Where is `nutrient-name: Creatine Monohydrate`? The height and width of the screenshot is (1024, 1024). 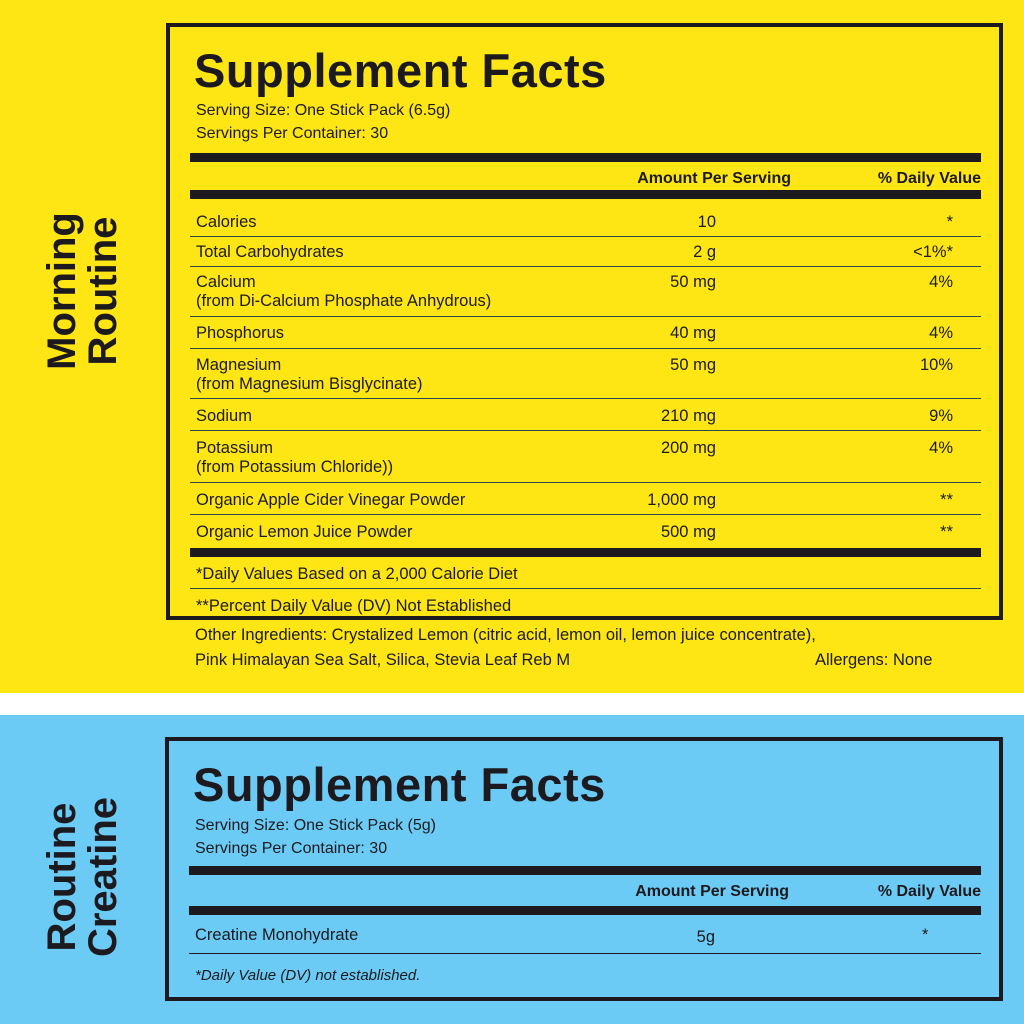
nutrient-name: Creatine Monohydrate is located at coordinates (277, 935).